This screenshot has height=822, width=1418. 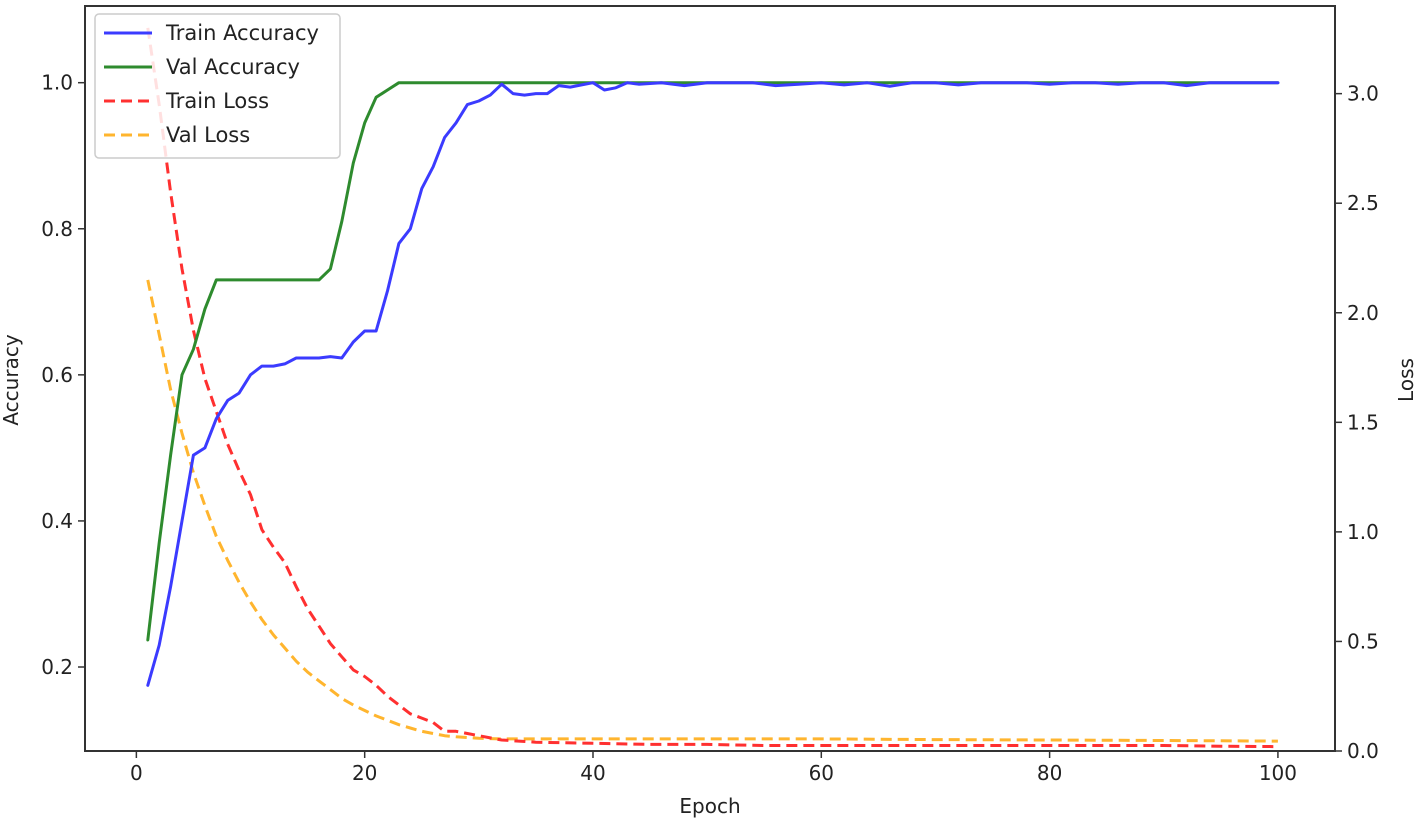 I want to click on x-tick-label: 80, so click(x=1049, y=773).